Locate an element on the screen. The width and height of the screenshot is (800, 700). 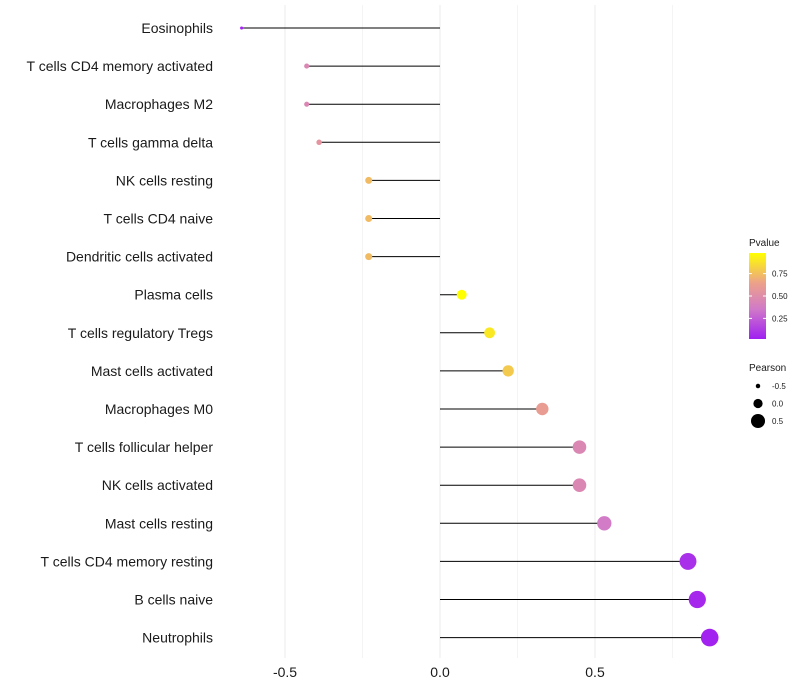
legend: Pvalue 0.25 0.50 0.75 Pearson -0.5 0.0 0.5 is located at coordinates (768, 333).